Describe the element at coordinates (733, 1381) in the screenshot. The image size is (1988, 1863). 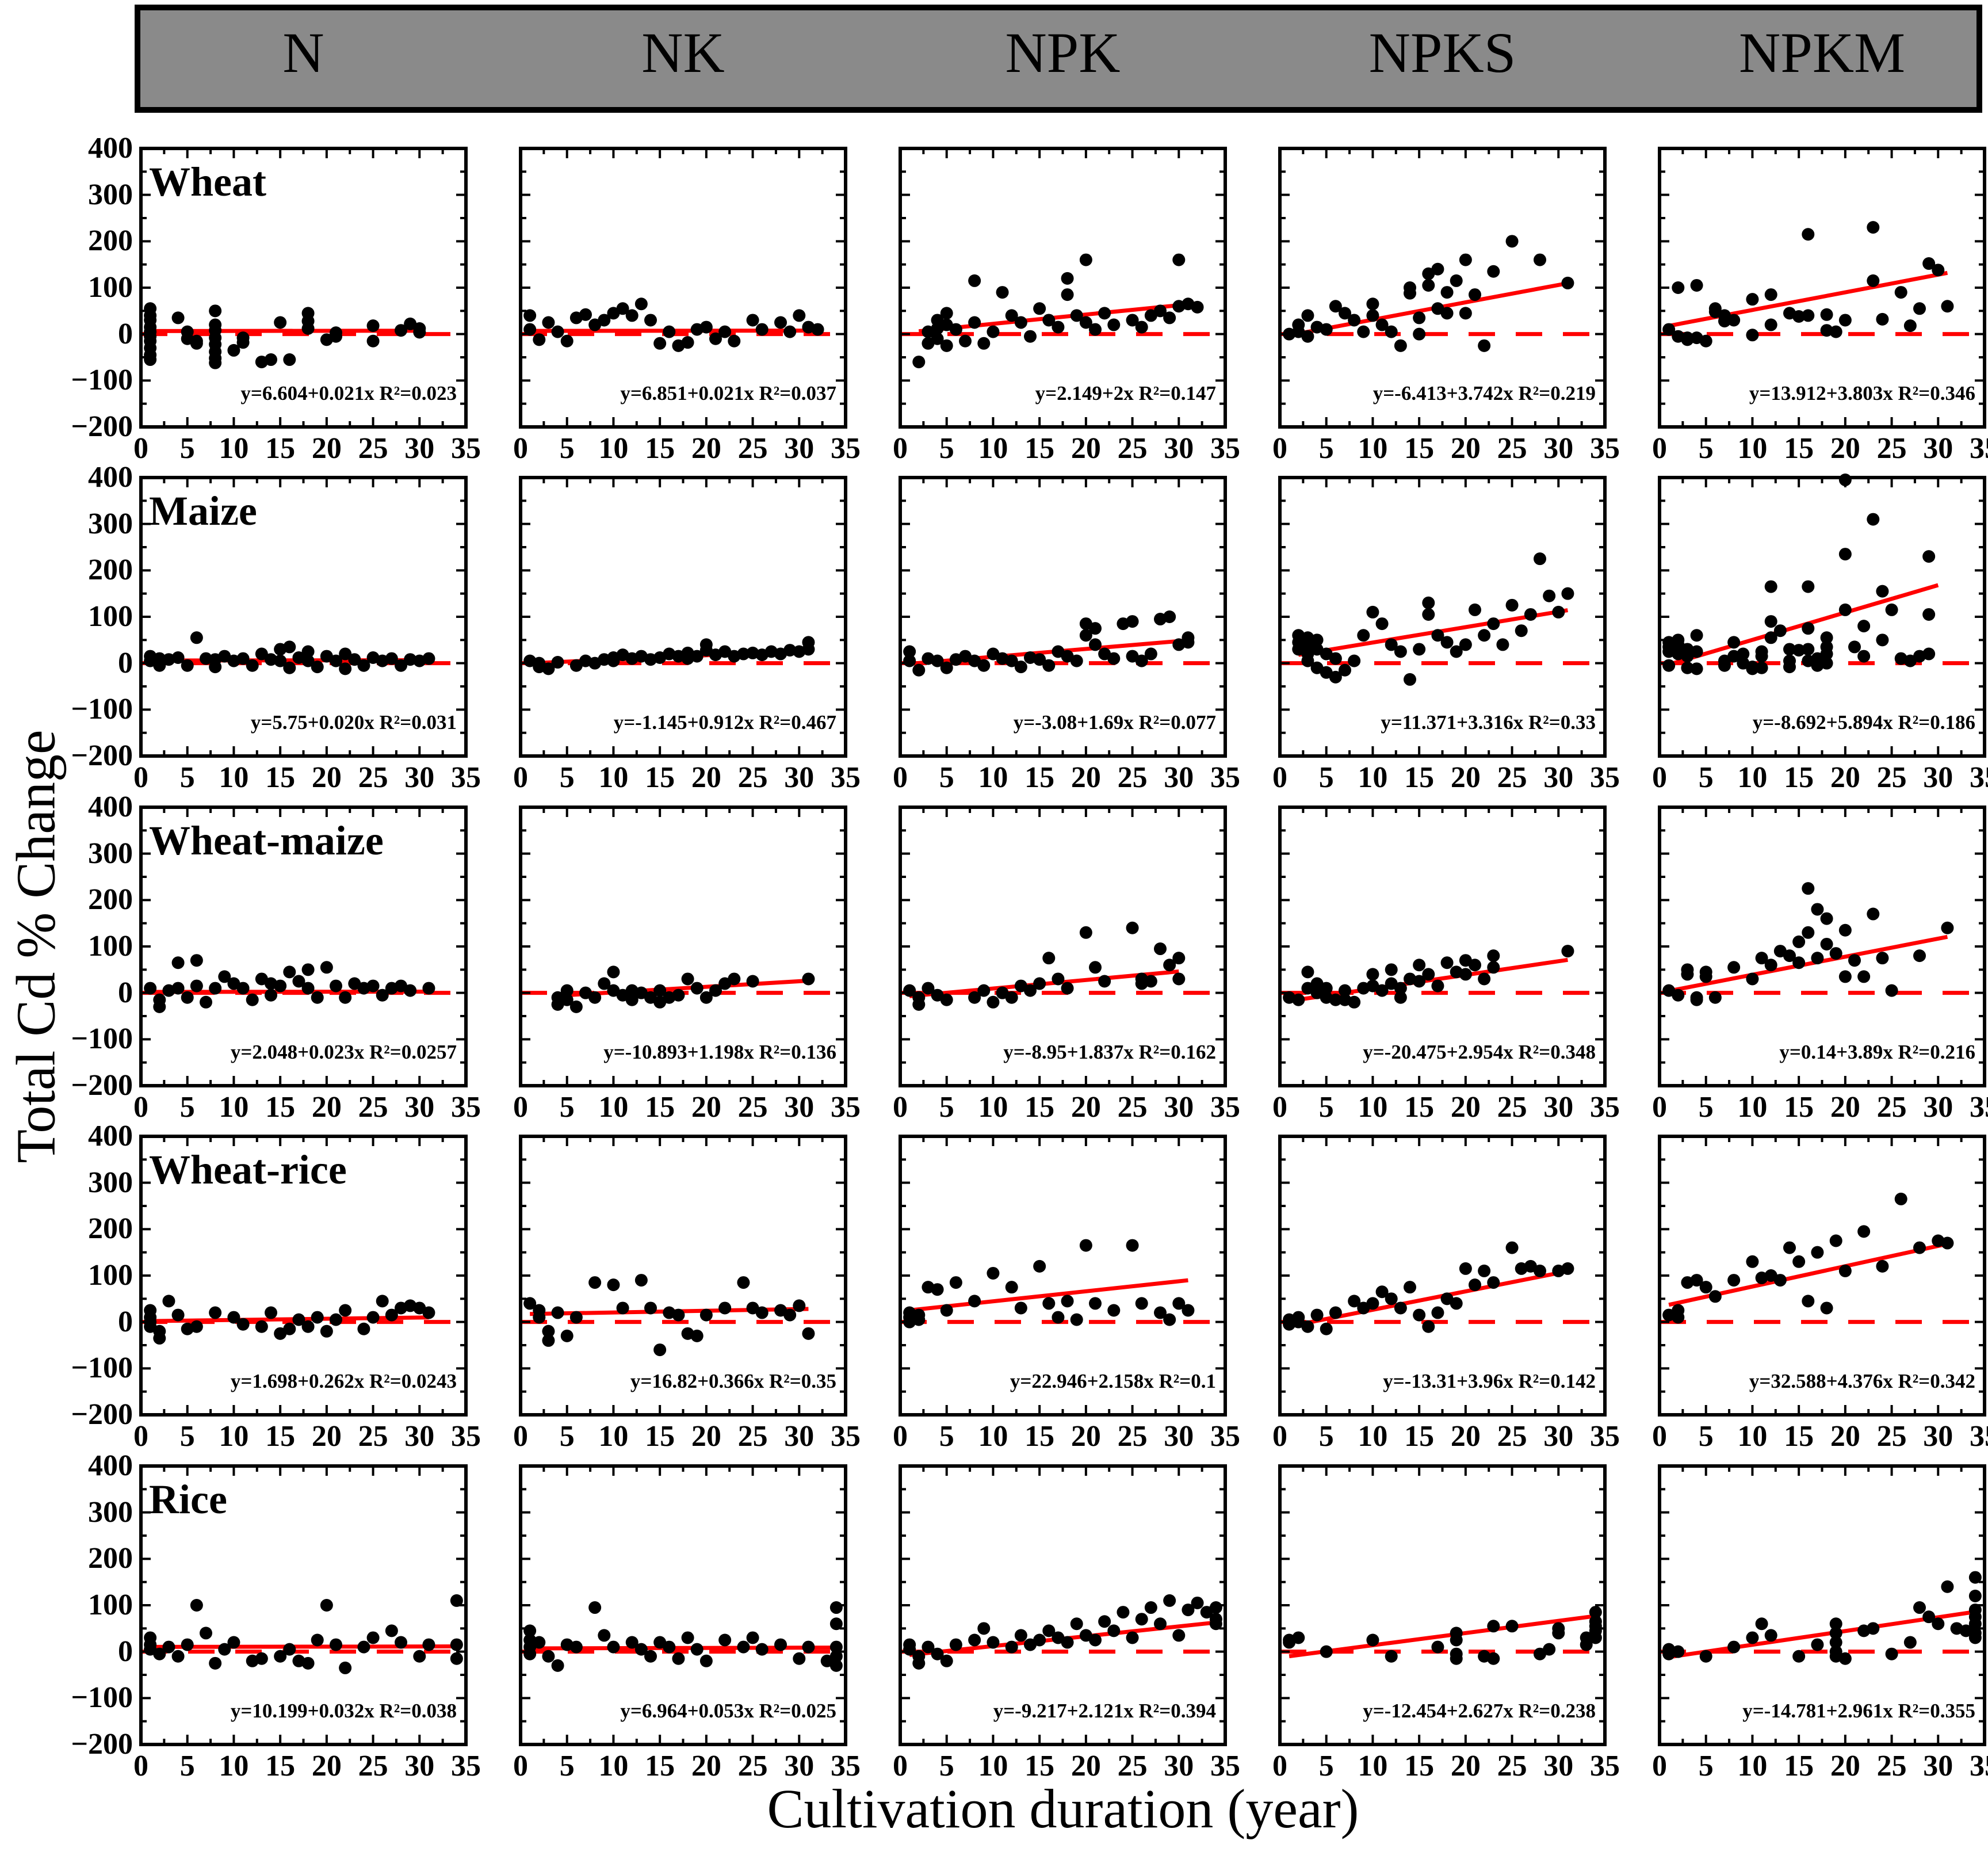
I see `equation-label: y=16.82+0.366x R²=0.35` at that location.